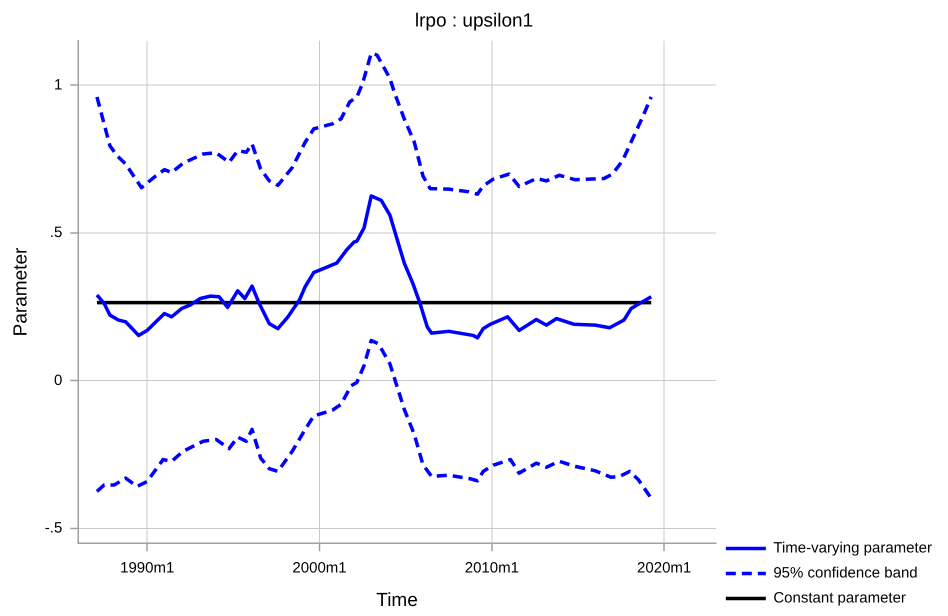  What do you see at coordinates (319, 567) in the screenshot?
I see `x-tick-label: 2000m1` at bounding box center [319, 567].